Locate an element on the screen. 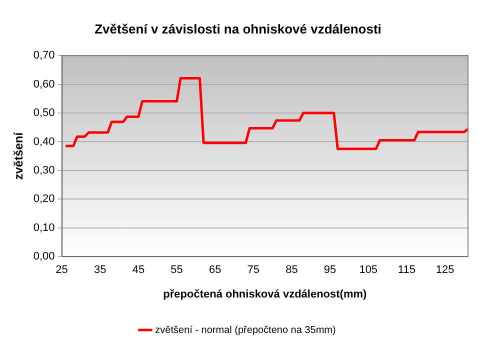 The width and height of the screenshot is (488, 349). y-axis-title: zvětšení is located at coordinates (19, 156).